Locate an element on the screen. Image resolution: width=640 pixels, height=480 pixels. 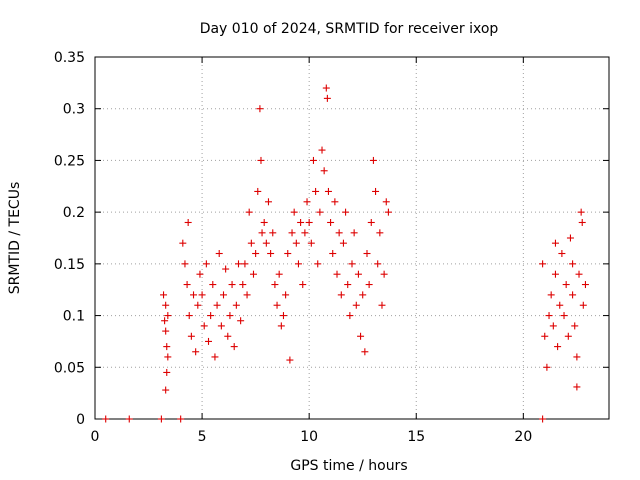
y-tick-label: 0.15 is located at coordinates (69, 265).